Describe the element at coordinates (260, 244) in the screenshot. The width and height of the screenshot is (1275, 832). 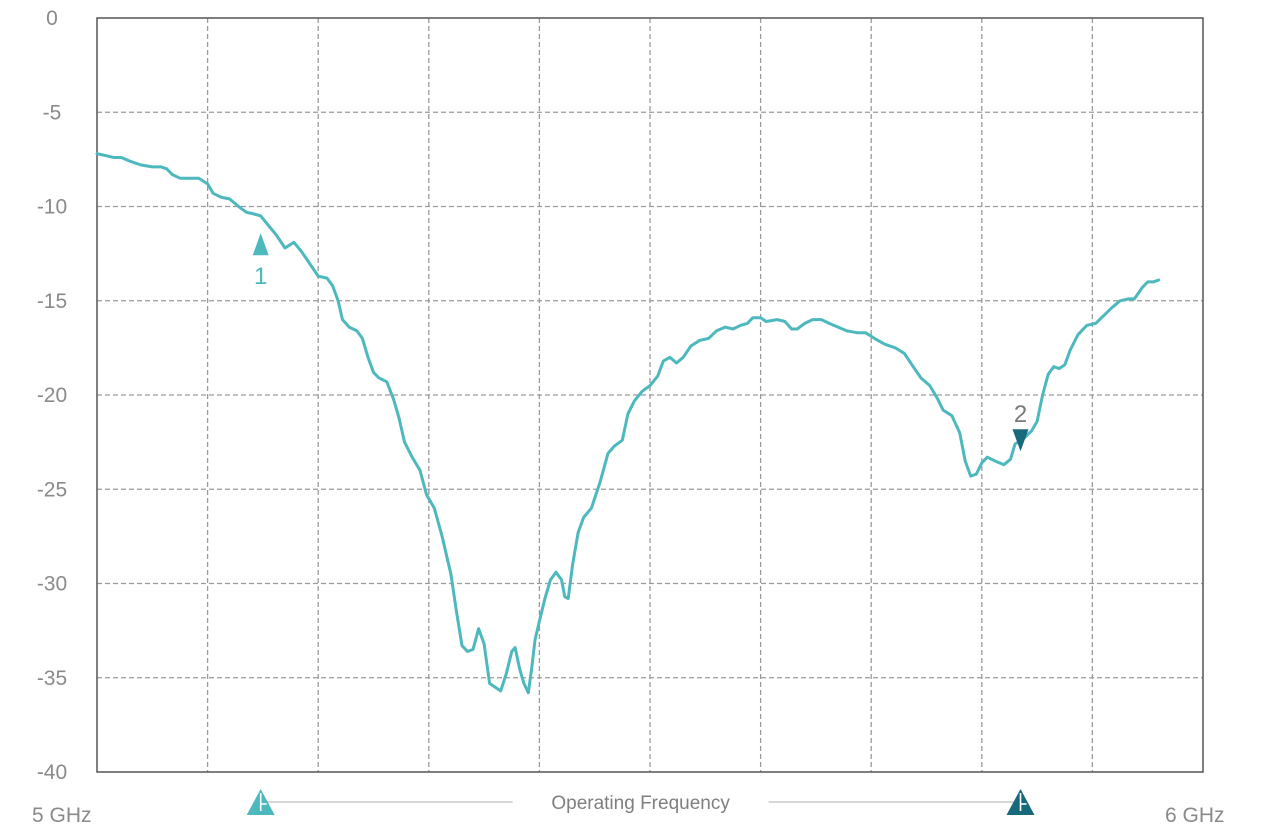
I see `marker-1-triangle` at that location.